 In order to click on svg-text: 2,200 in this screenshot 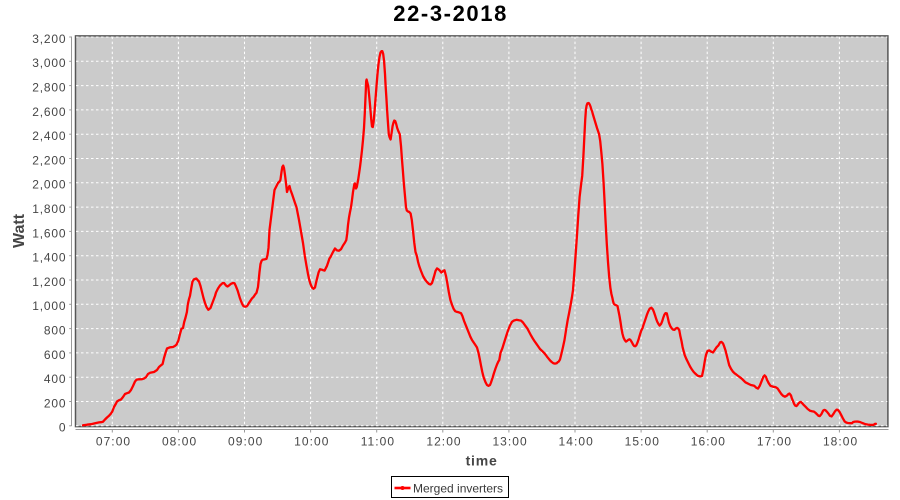, I will do `click(49, 160)`.